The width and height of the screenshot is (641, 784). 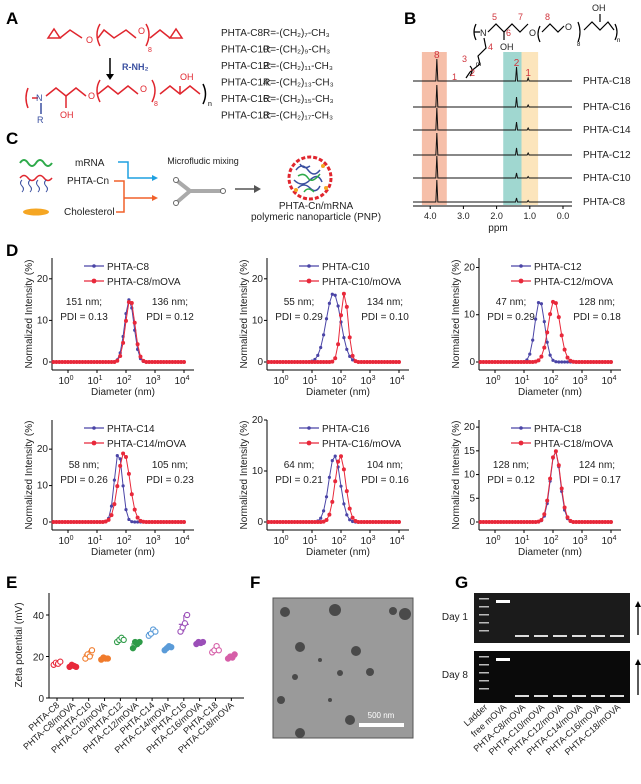 I want to click on y-tick-label: 5, so click(x=472, y=498).